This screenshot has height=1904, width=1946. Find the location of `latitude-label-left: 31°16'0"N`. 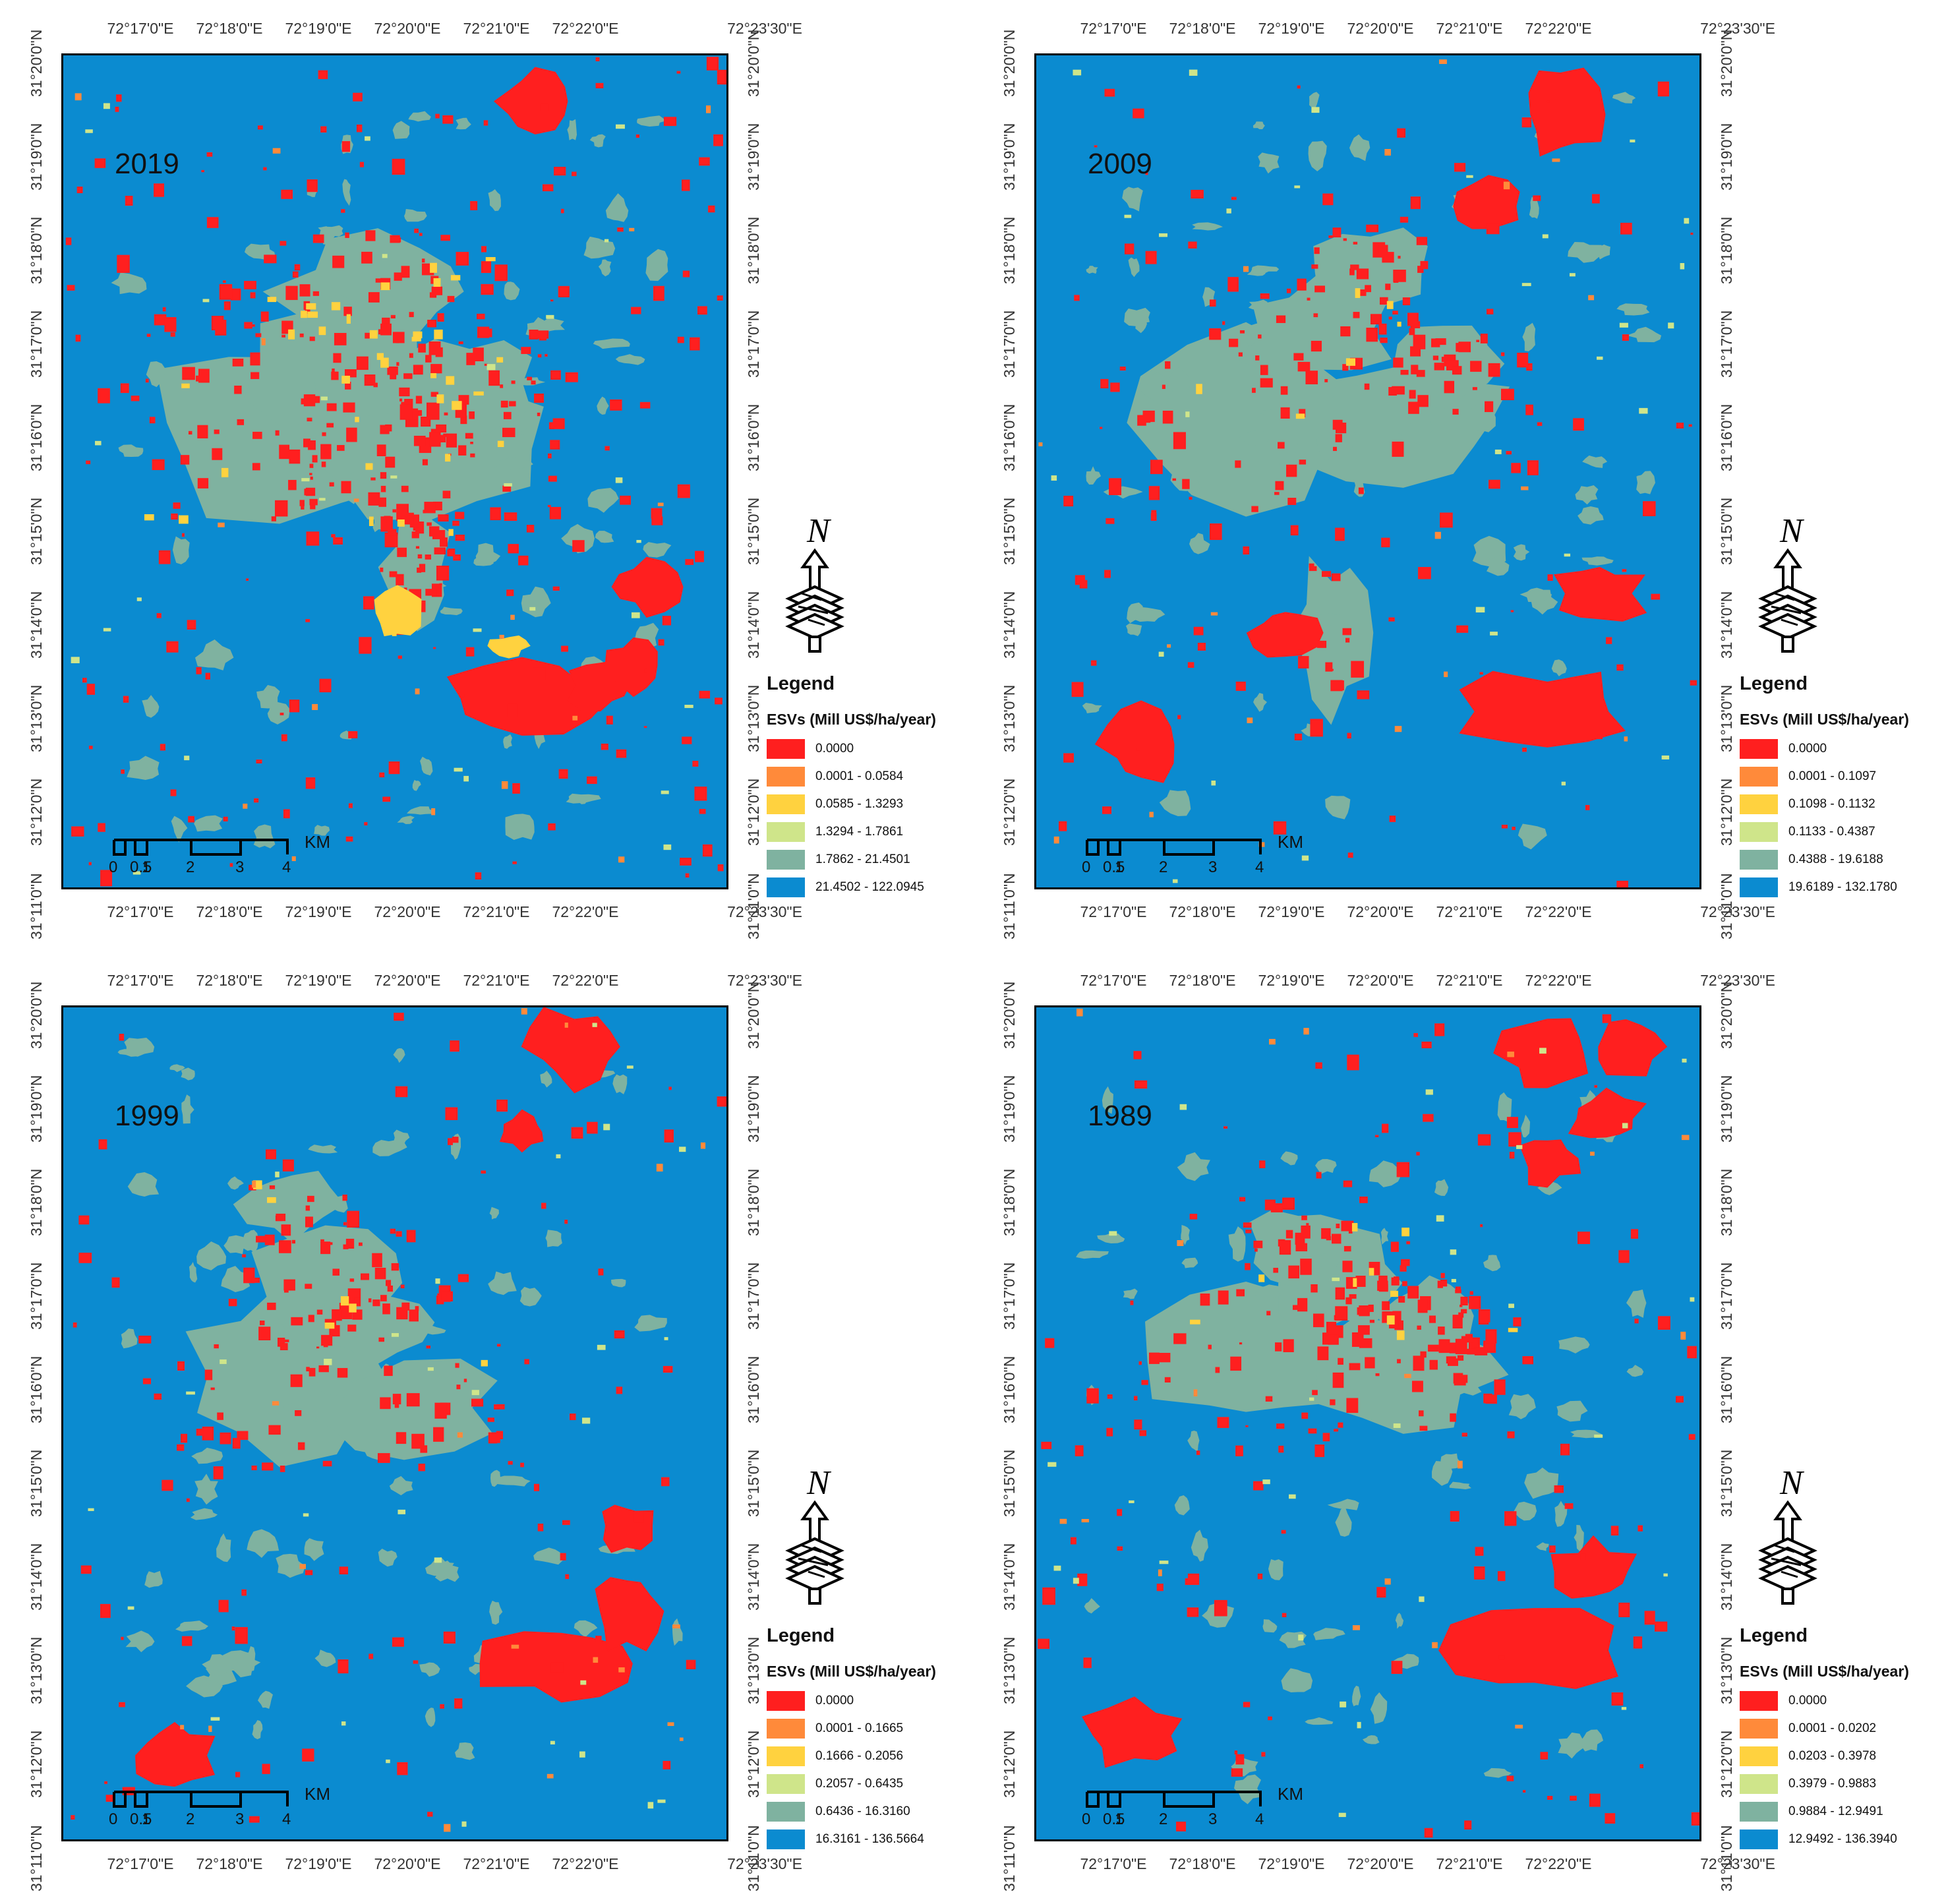

latitude-label-left: 31°16'0"N is located at coordinates (1010, 437).